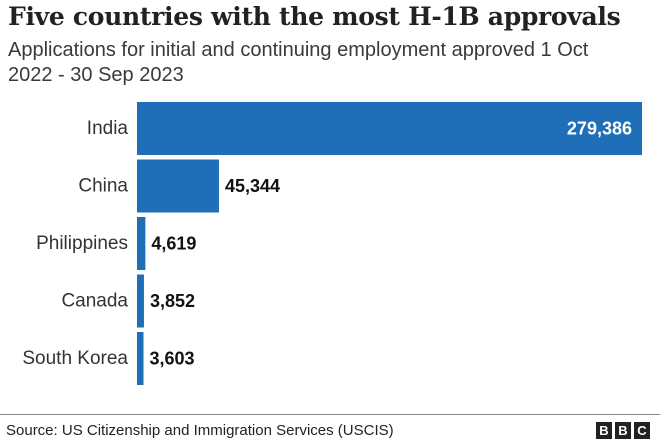  Describe the element at coordinates (642, 430) in the screenshot. I see `logo-letter-c: C` at that location.